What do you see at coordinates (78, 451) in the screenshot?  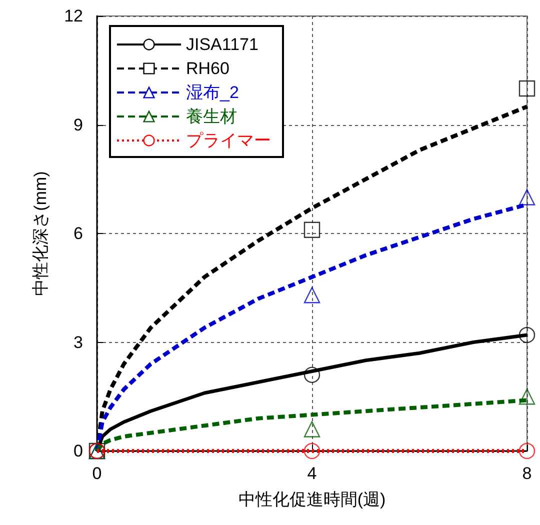 I see `y-tick-label: 0` at bounding box center [78, 451].